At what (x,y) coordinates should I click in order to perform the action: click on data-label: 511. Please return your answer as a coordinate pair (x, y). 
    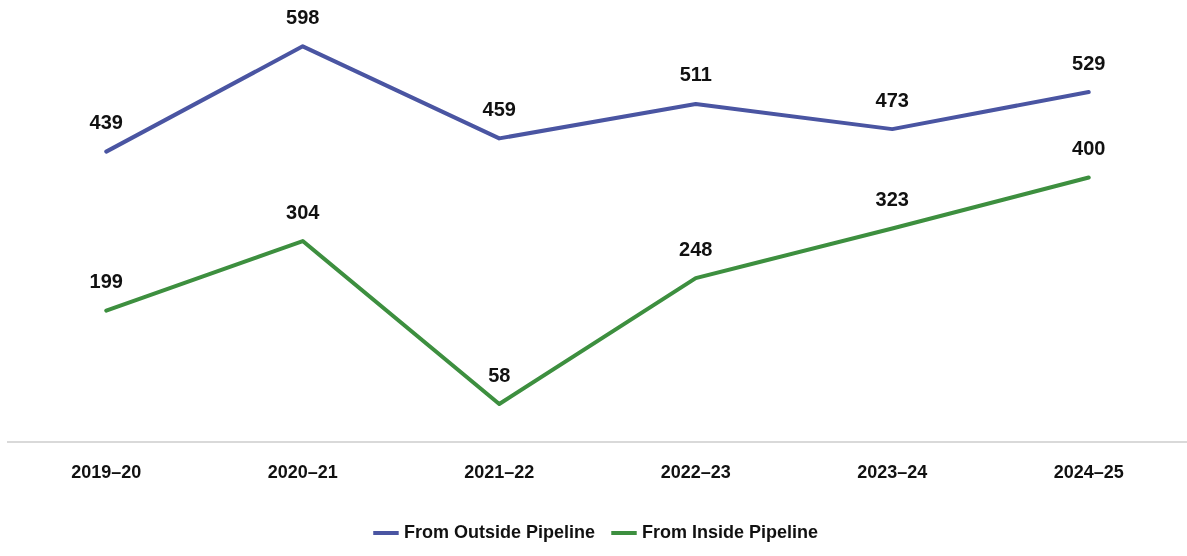
    Looking at the image, I should click on (695, 74).